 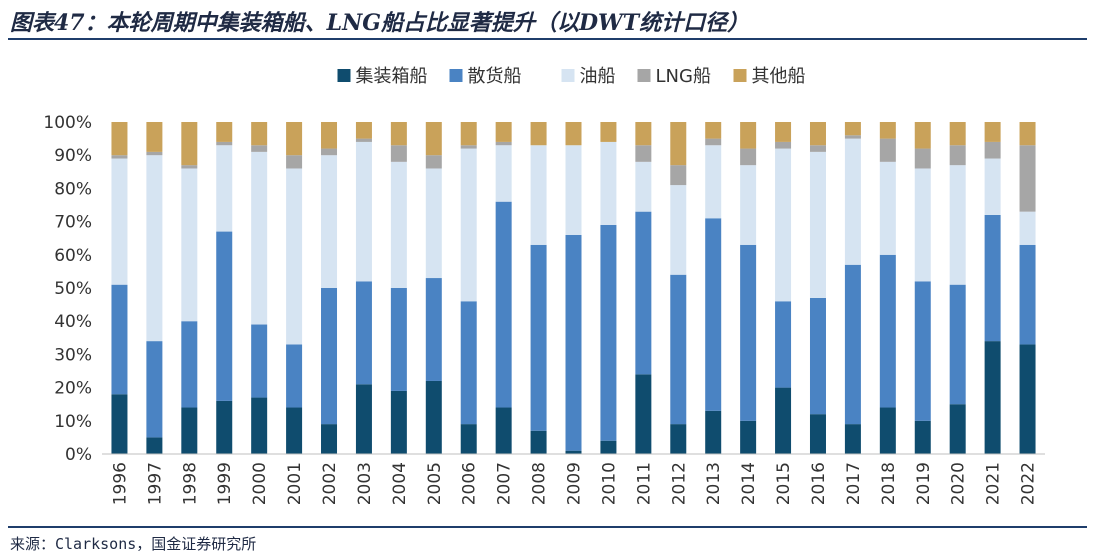 What do you see at coordinates (73, 189) in the screenshot?
I see `y-tick-label: 80%` at bounding box center [73, 189].